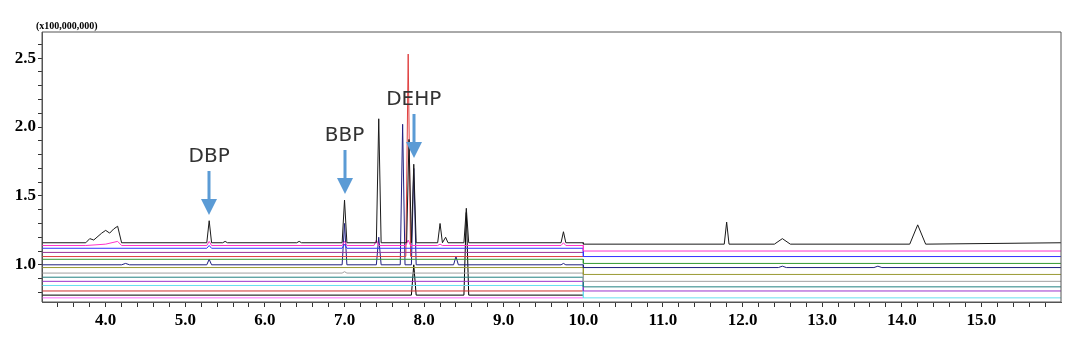 The image size is (1080, 344). I want to click on x-tick-label: 8.0, so click(424, 319).